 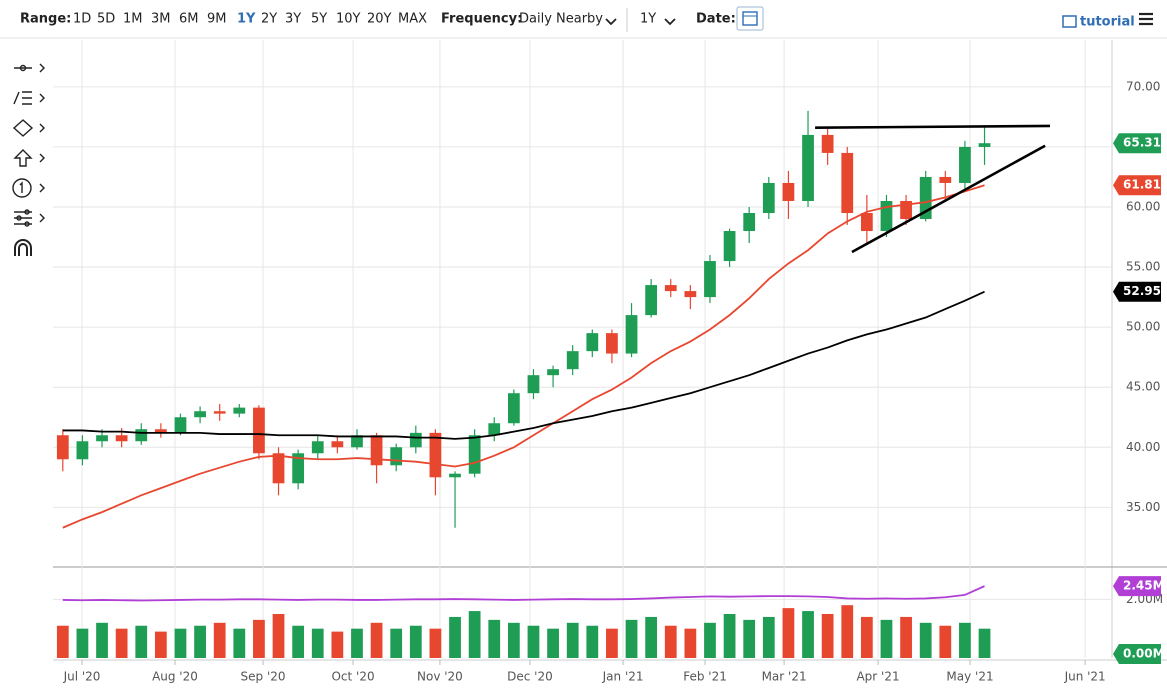 What do you see at coordinates (29, 68) in the screenshot?
I see `tool-line` at bounding box center [29, 68].